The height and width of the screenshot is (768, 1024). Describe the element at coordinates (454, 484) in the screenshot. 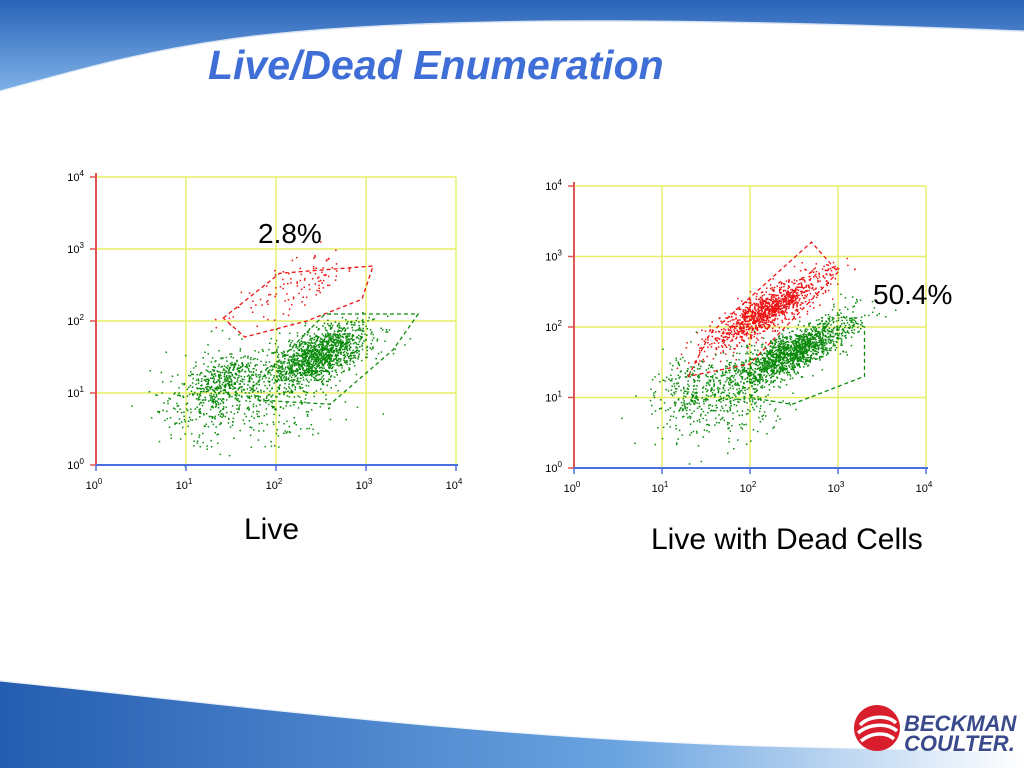

I see `x-tick-label: 104` at that location.